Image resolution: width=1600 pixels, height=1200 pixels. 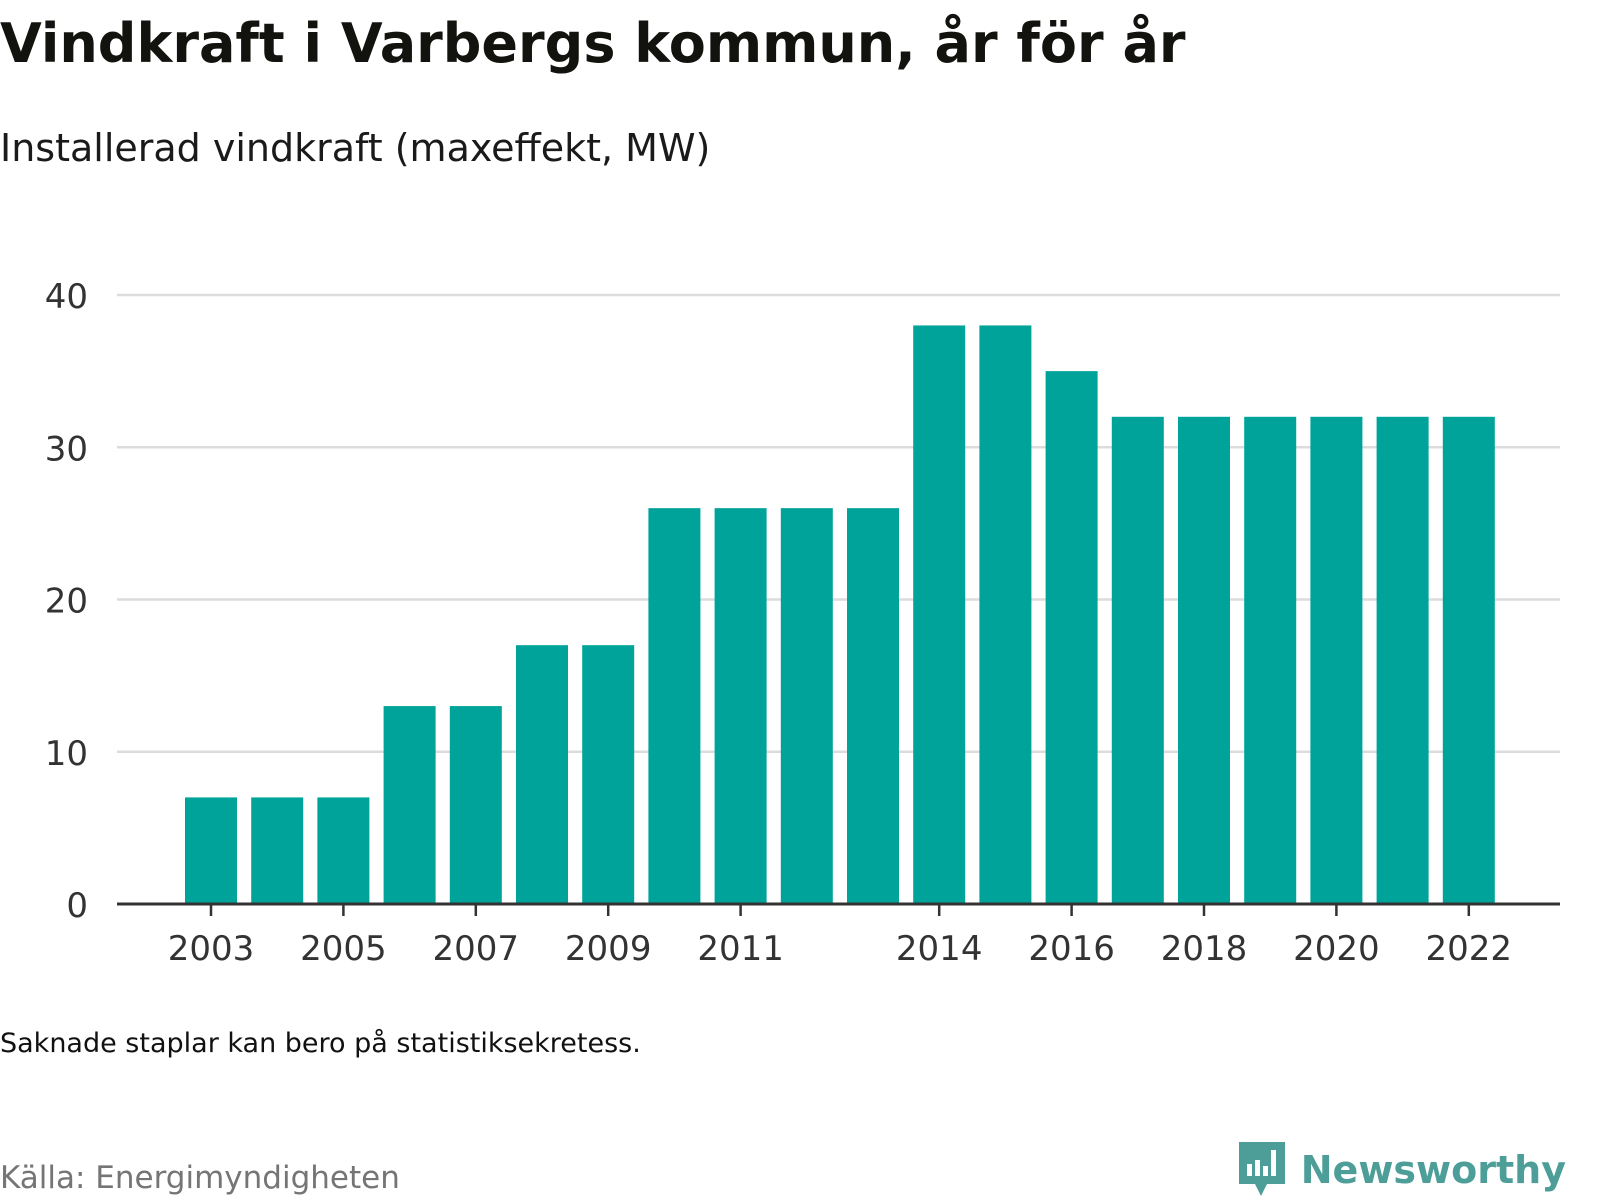 What do you see at coordinates (277, 850) in the screenshot?
I see `bar-2004` at bounding box center [277, 850].